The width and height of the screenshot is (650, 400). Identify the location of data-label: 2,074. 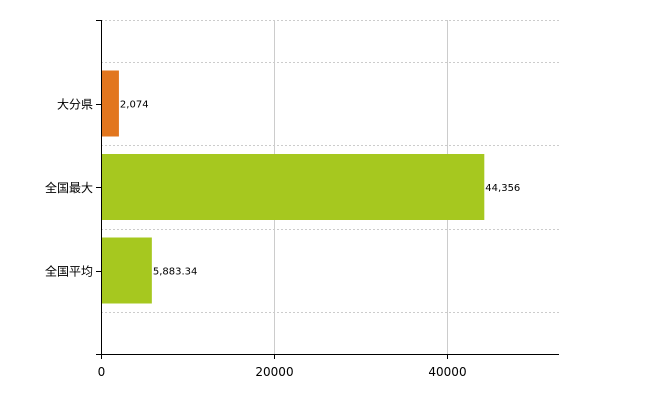
(134, 105).